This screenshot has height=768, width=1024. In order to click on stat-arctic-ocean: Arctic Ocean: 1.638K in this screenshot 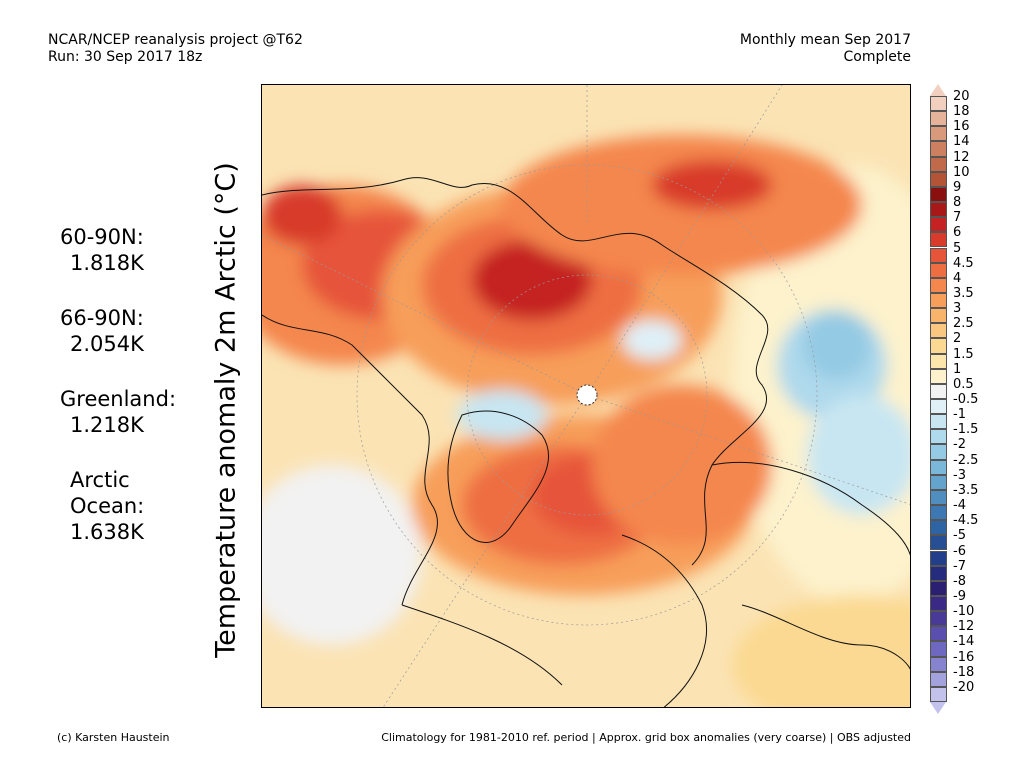, I will do `click(107, 506)`.